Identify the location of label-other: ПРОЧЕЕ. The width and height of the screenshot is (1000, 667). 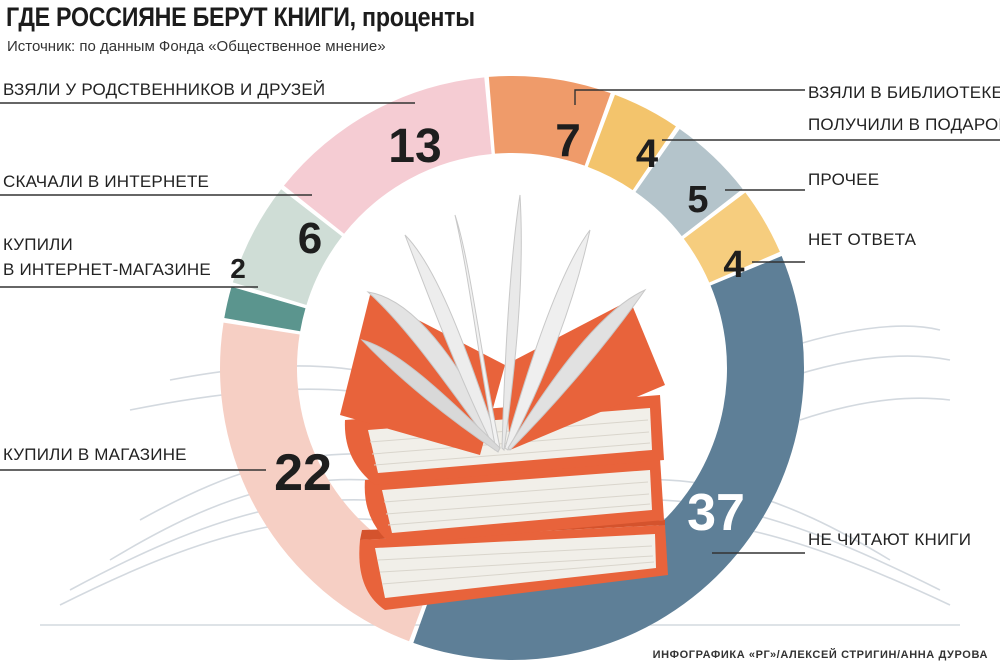
(843, 179).